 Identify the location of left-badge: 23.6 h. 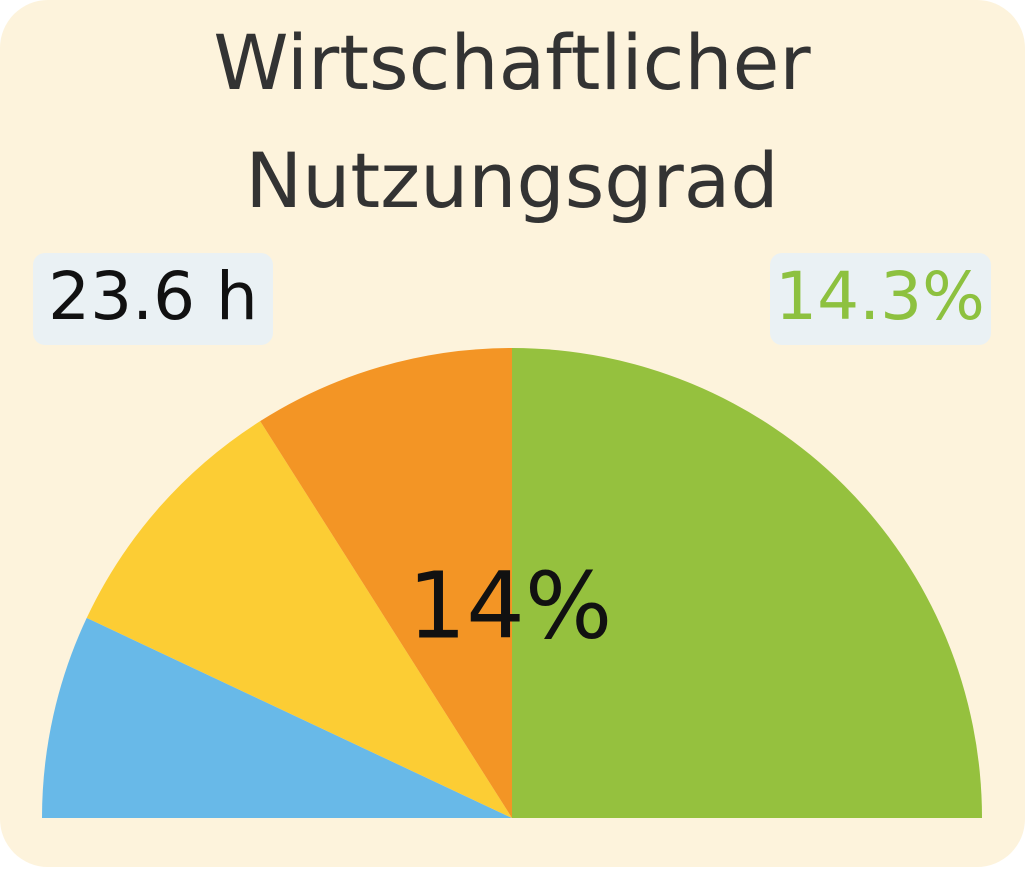
(153, 296).